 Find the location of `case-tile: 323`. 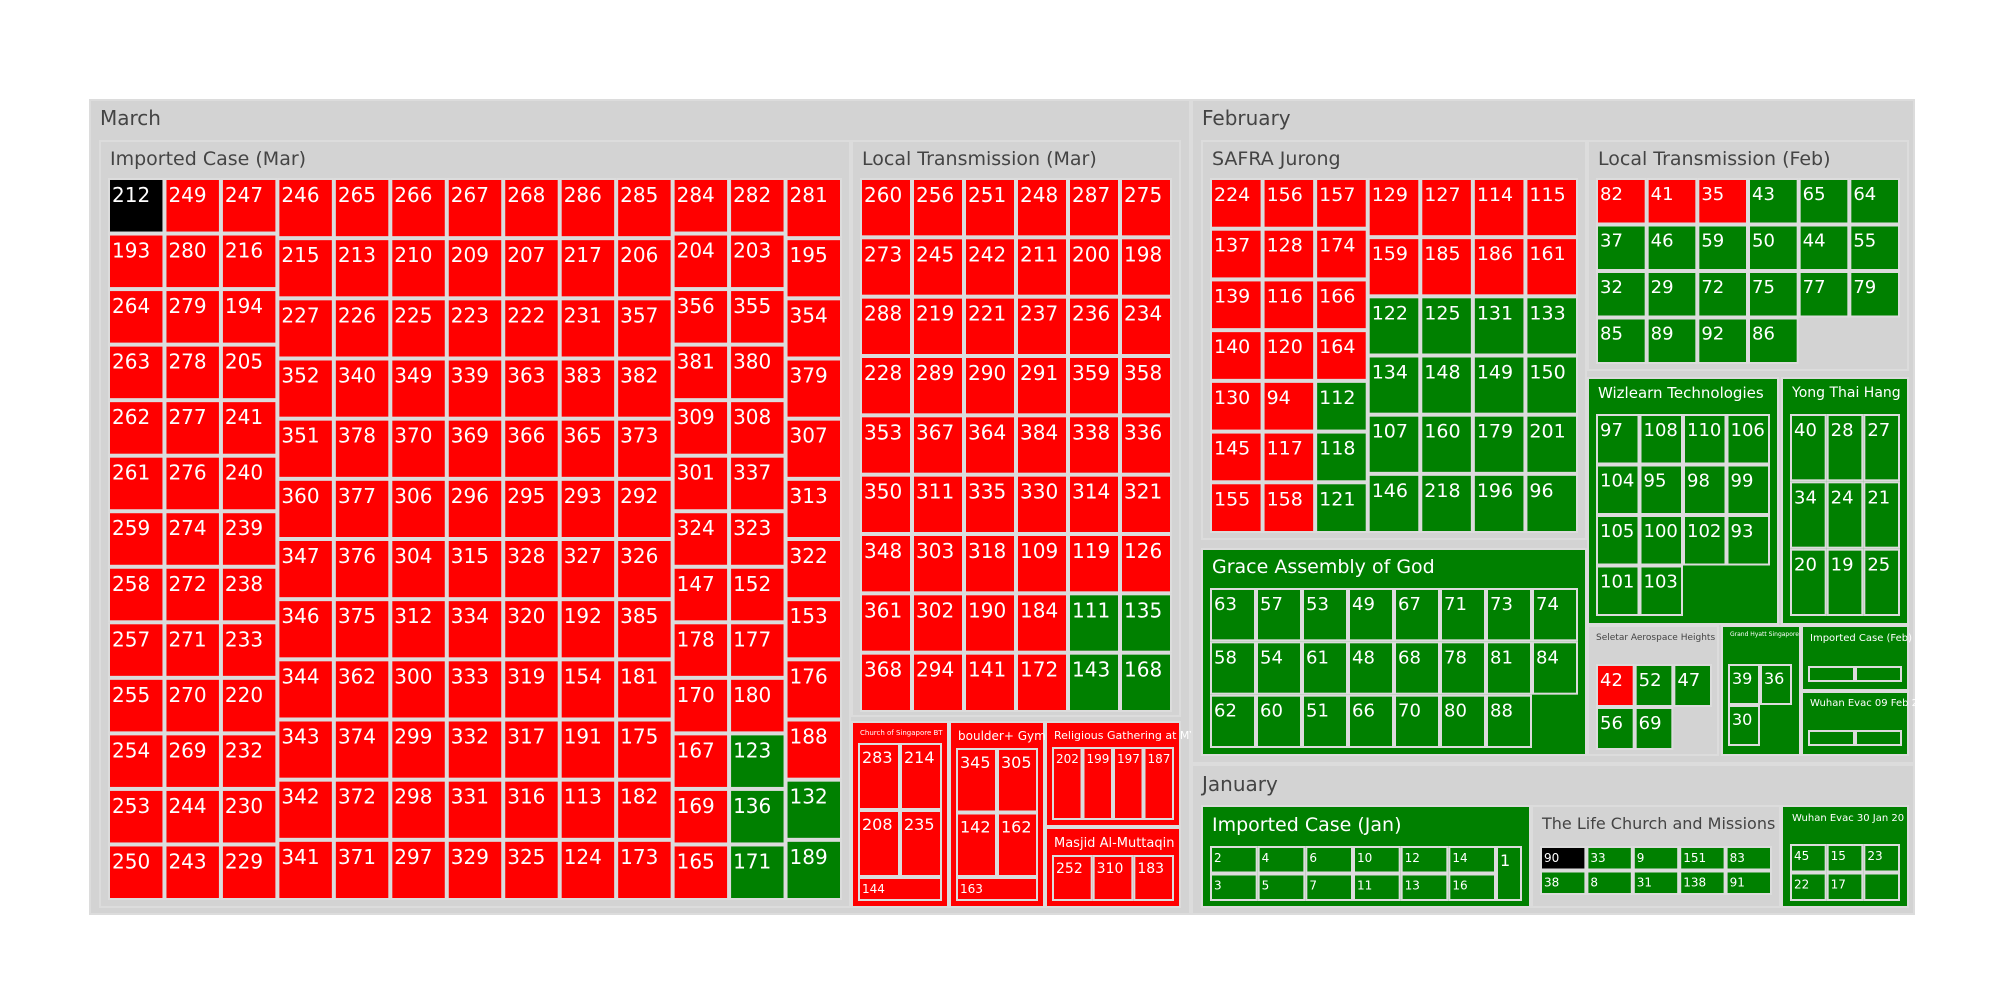

case-tile: 323 is located at coordinates (757, 539).